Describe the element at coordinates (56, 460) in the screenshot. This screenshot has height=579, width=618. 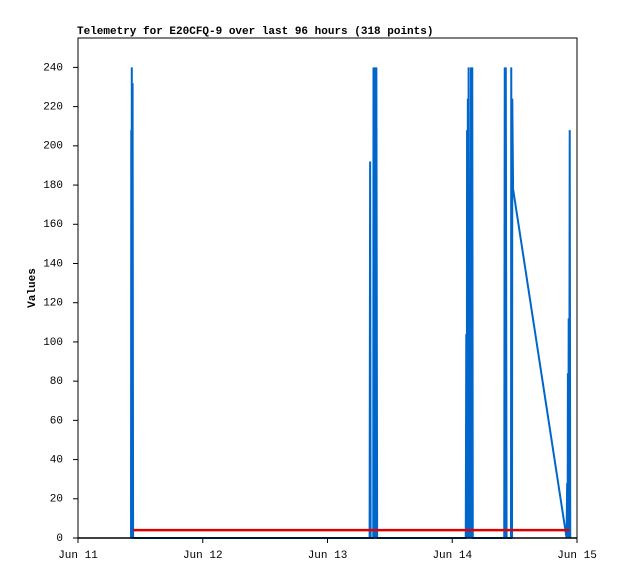
I see `y-tick-label: 40` at that location.